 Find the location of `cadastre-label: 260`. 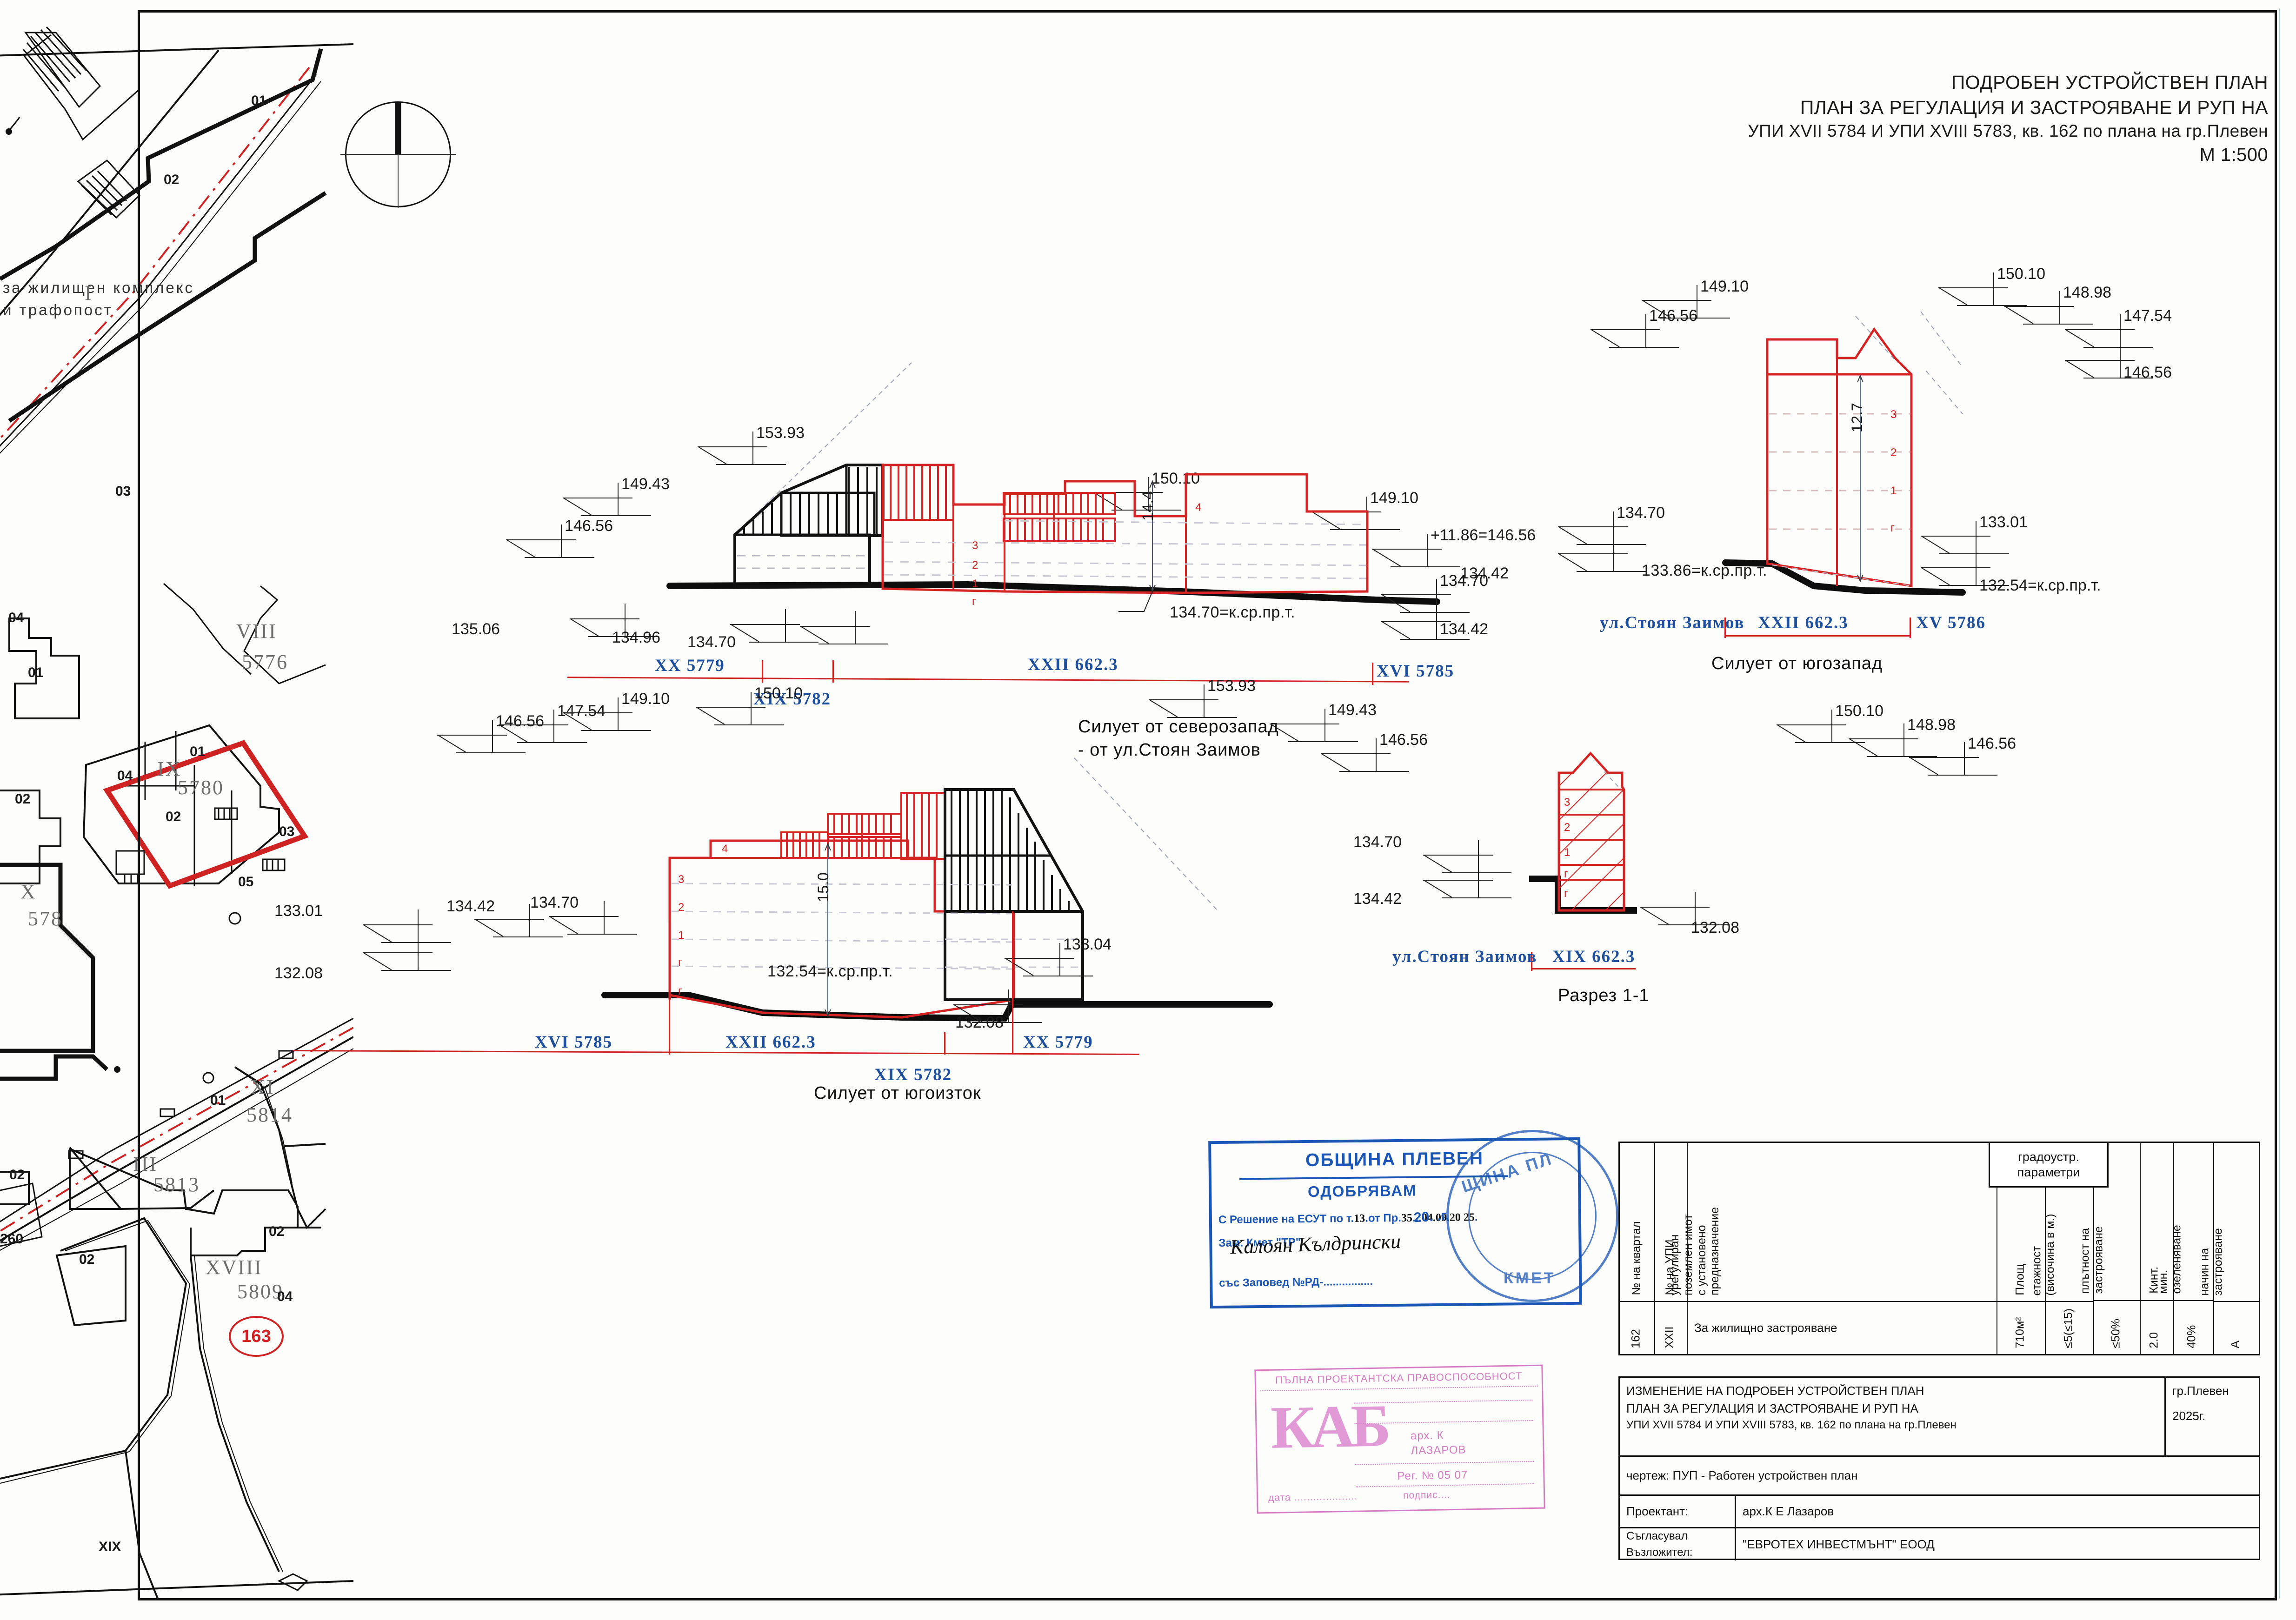

cadastre-label: 260 is located at coordinates (12, 1239).